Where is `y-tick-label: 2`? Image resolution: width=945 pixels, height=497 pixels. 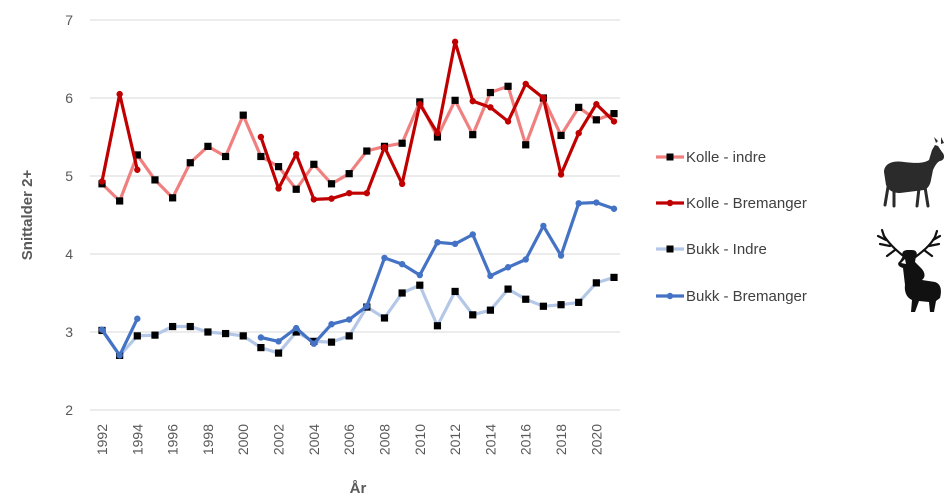 y-tick-label: 2 is located at coordinates (69, 410).